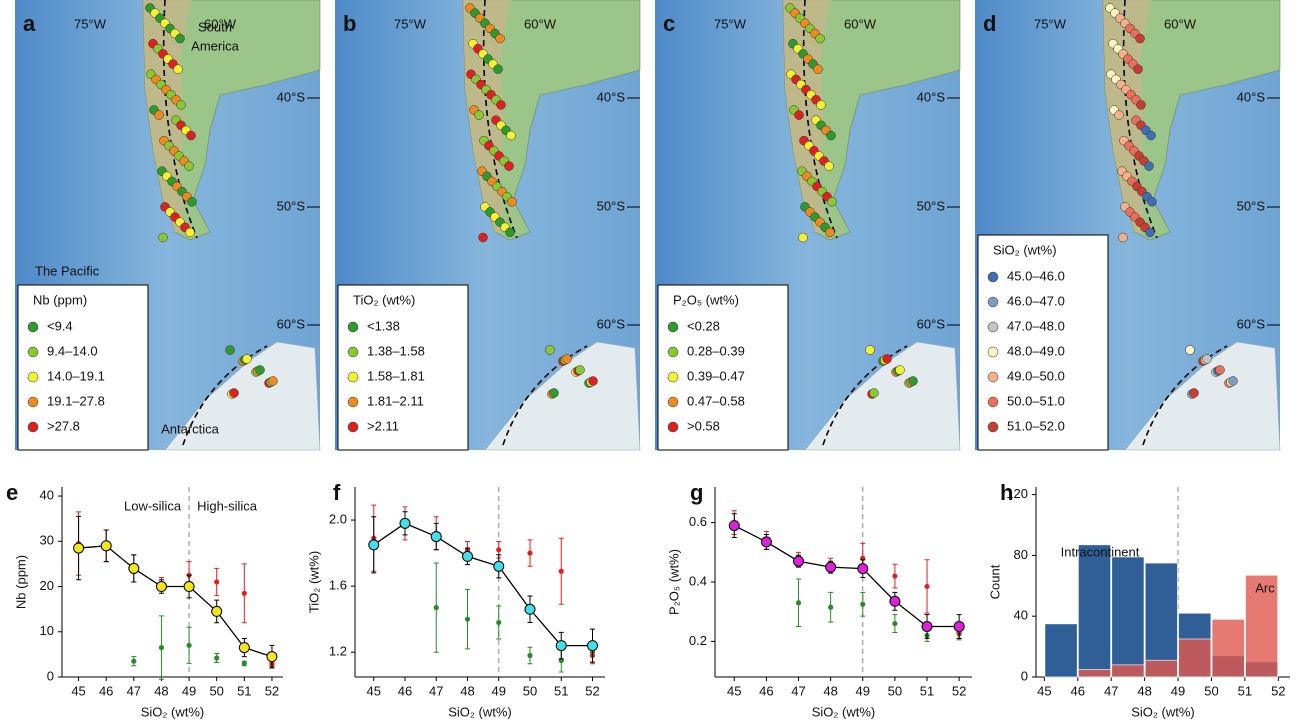 Image resolution: width=1300 pixels, height=724 pixels. I want to click on y-tick-label: 0.6, so click(698, 521).